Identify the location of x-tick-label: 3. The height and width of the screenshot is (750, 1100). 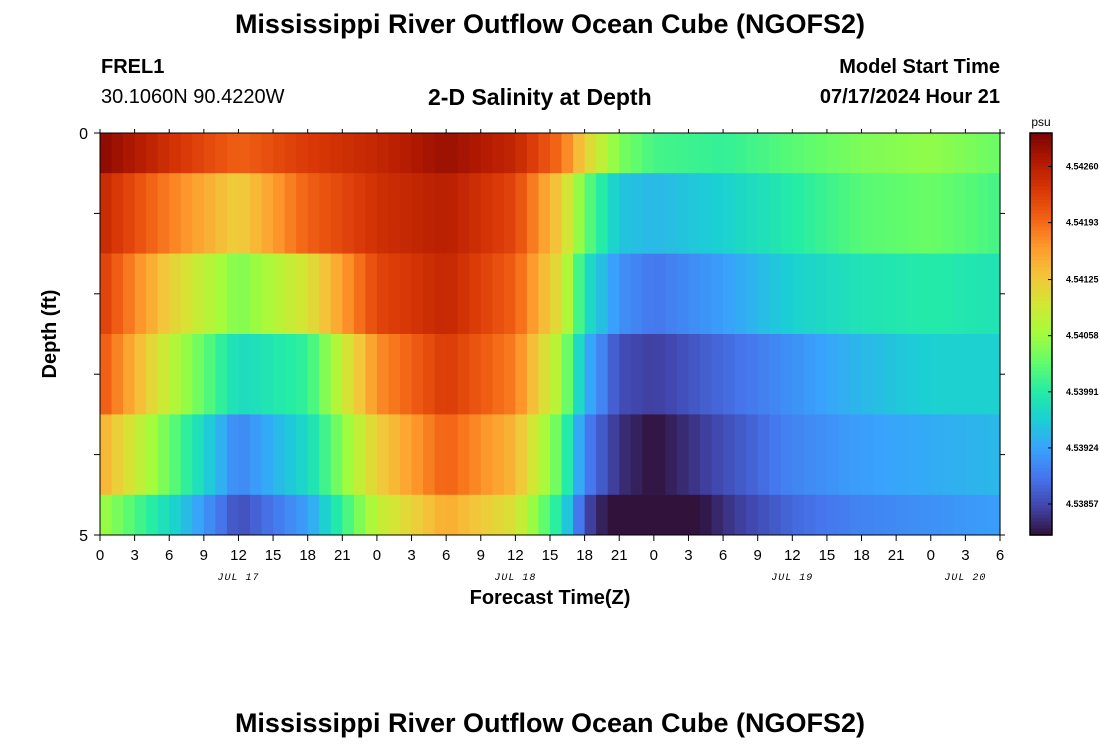
(688, 555).